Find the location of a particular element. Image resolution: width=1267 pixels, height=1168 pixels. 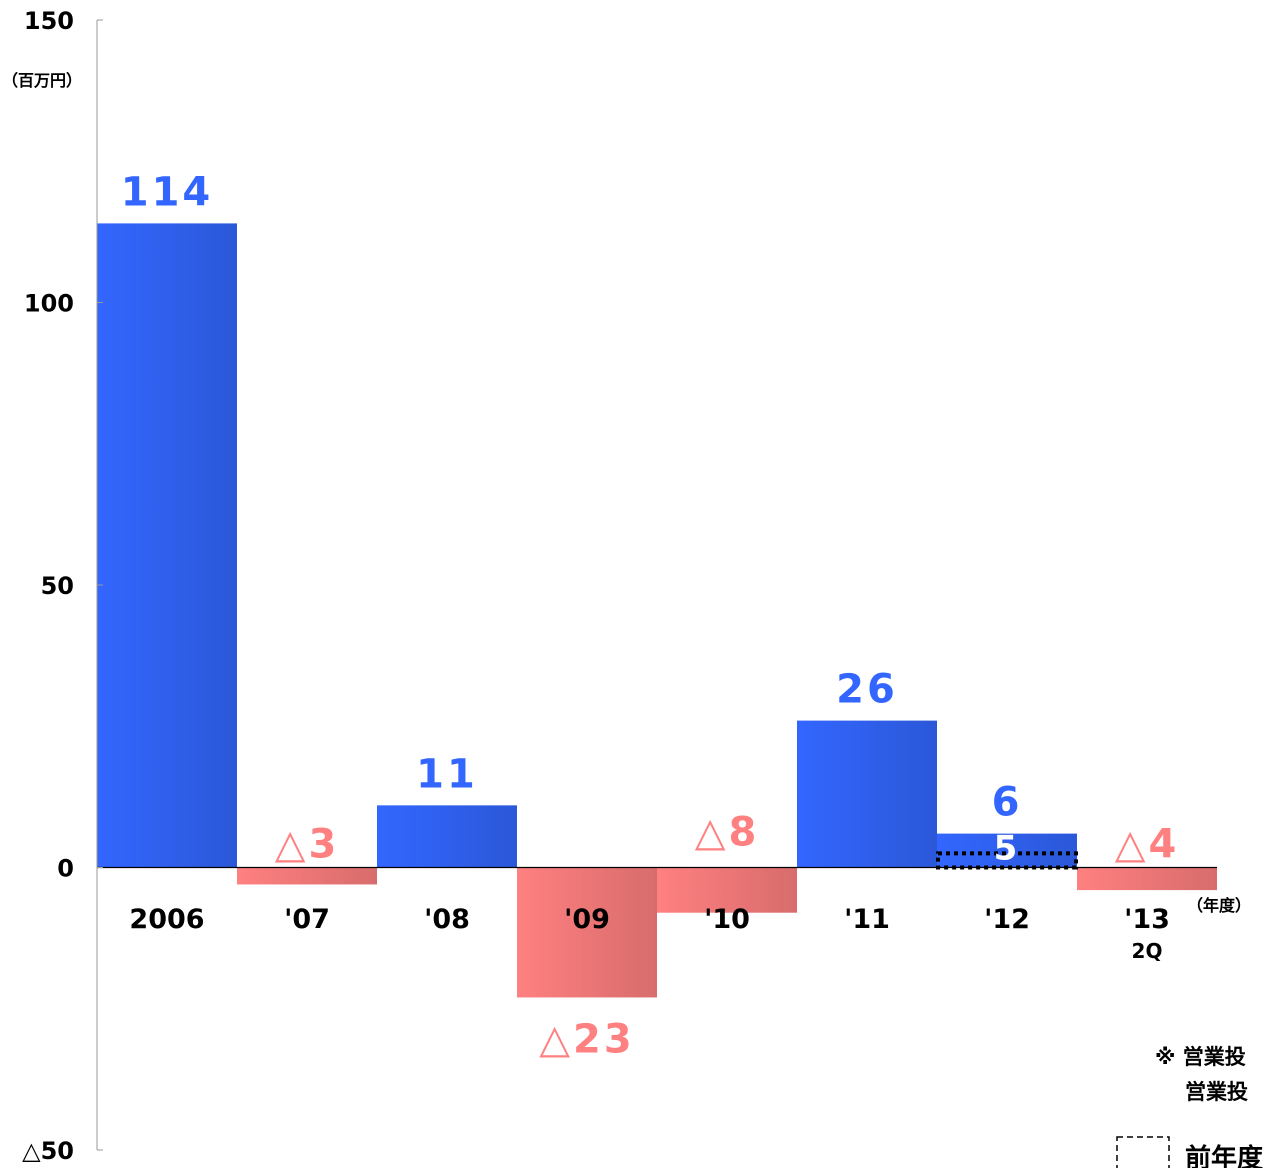

x-axis-unit: （年度） is located at coordinates (1219, 905).